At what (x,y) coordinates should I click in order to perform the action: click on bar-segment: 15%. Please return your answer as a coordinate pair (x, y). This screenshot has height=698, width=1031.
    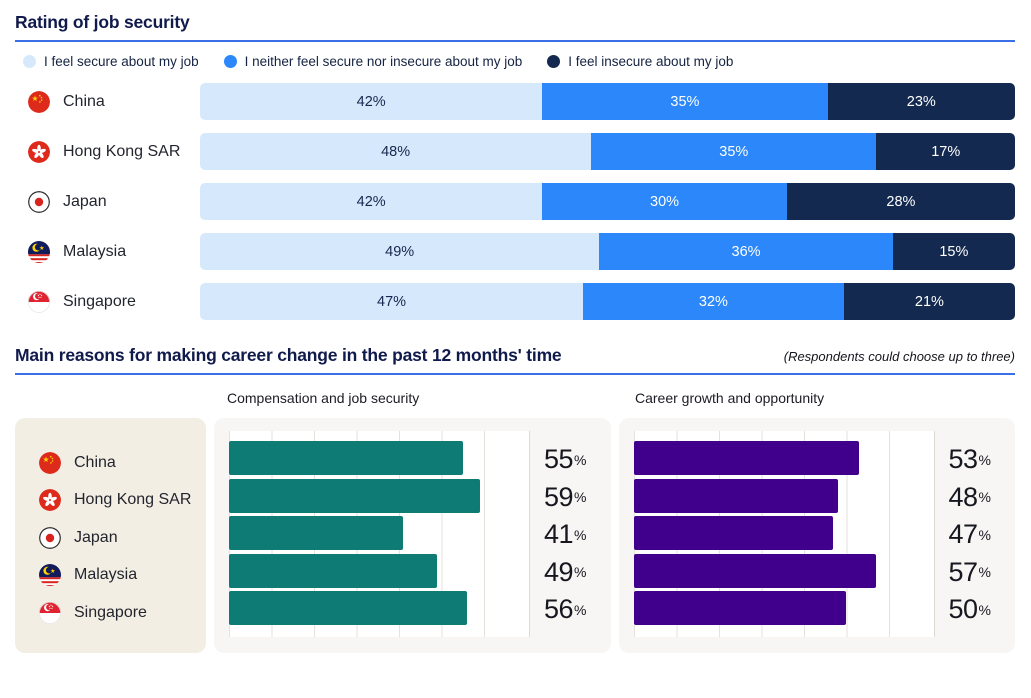
    Looking at the image, I should click on (953, 251).